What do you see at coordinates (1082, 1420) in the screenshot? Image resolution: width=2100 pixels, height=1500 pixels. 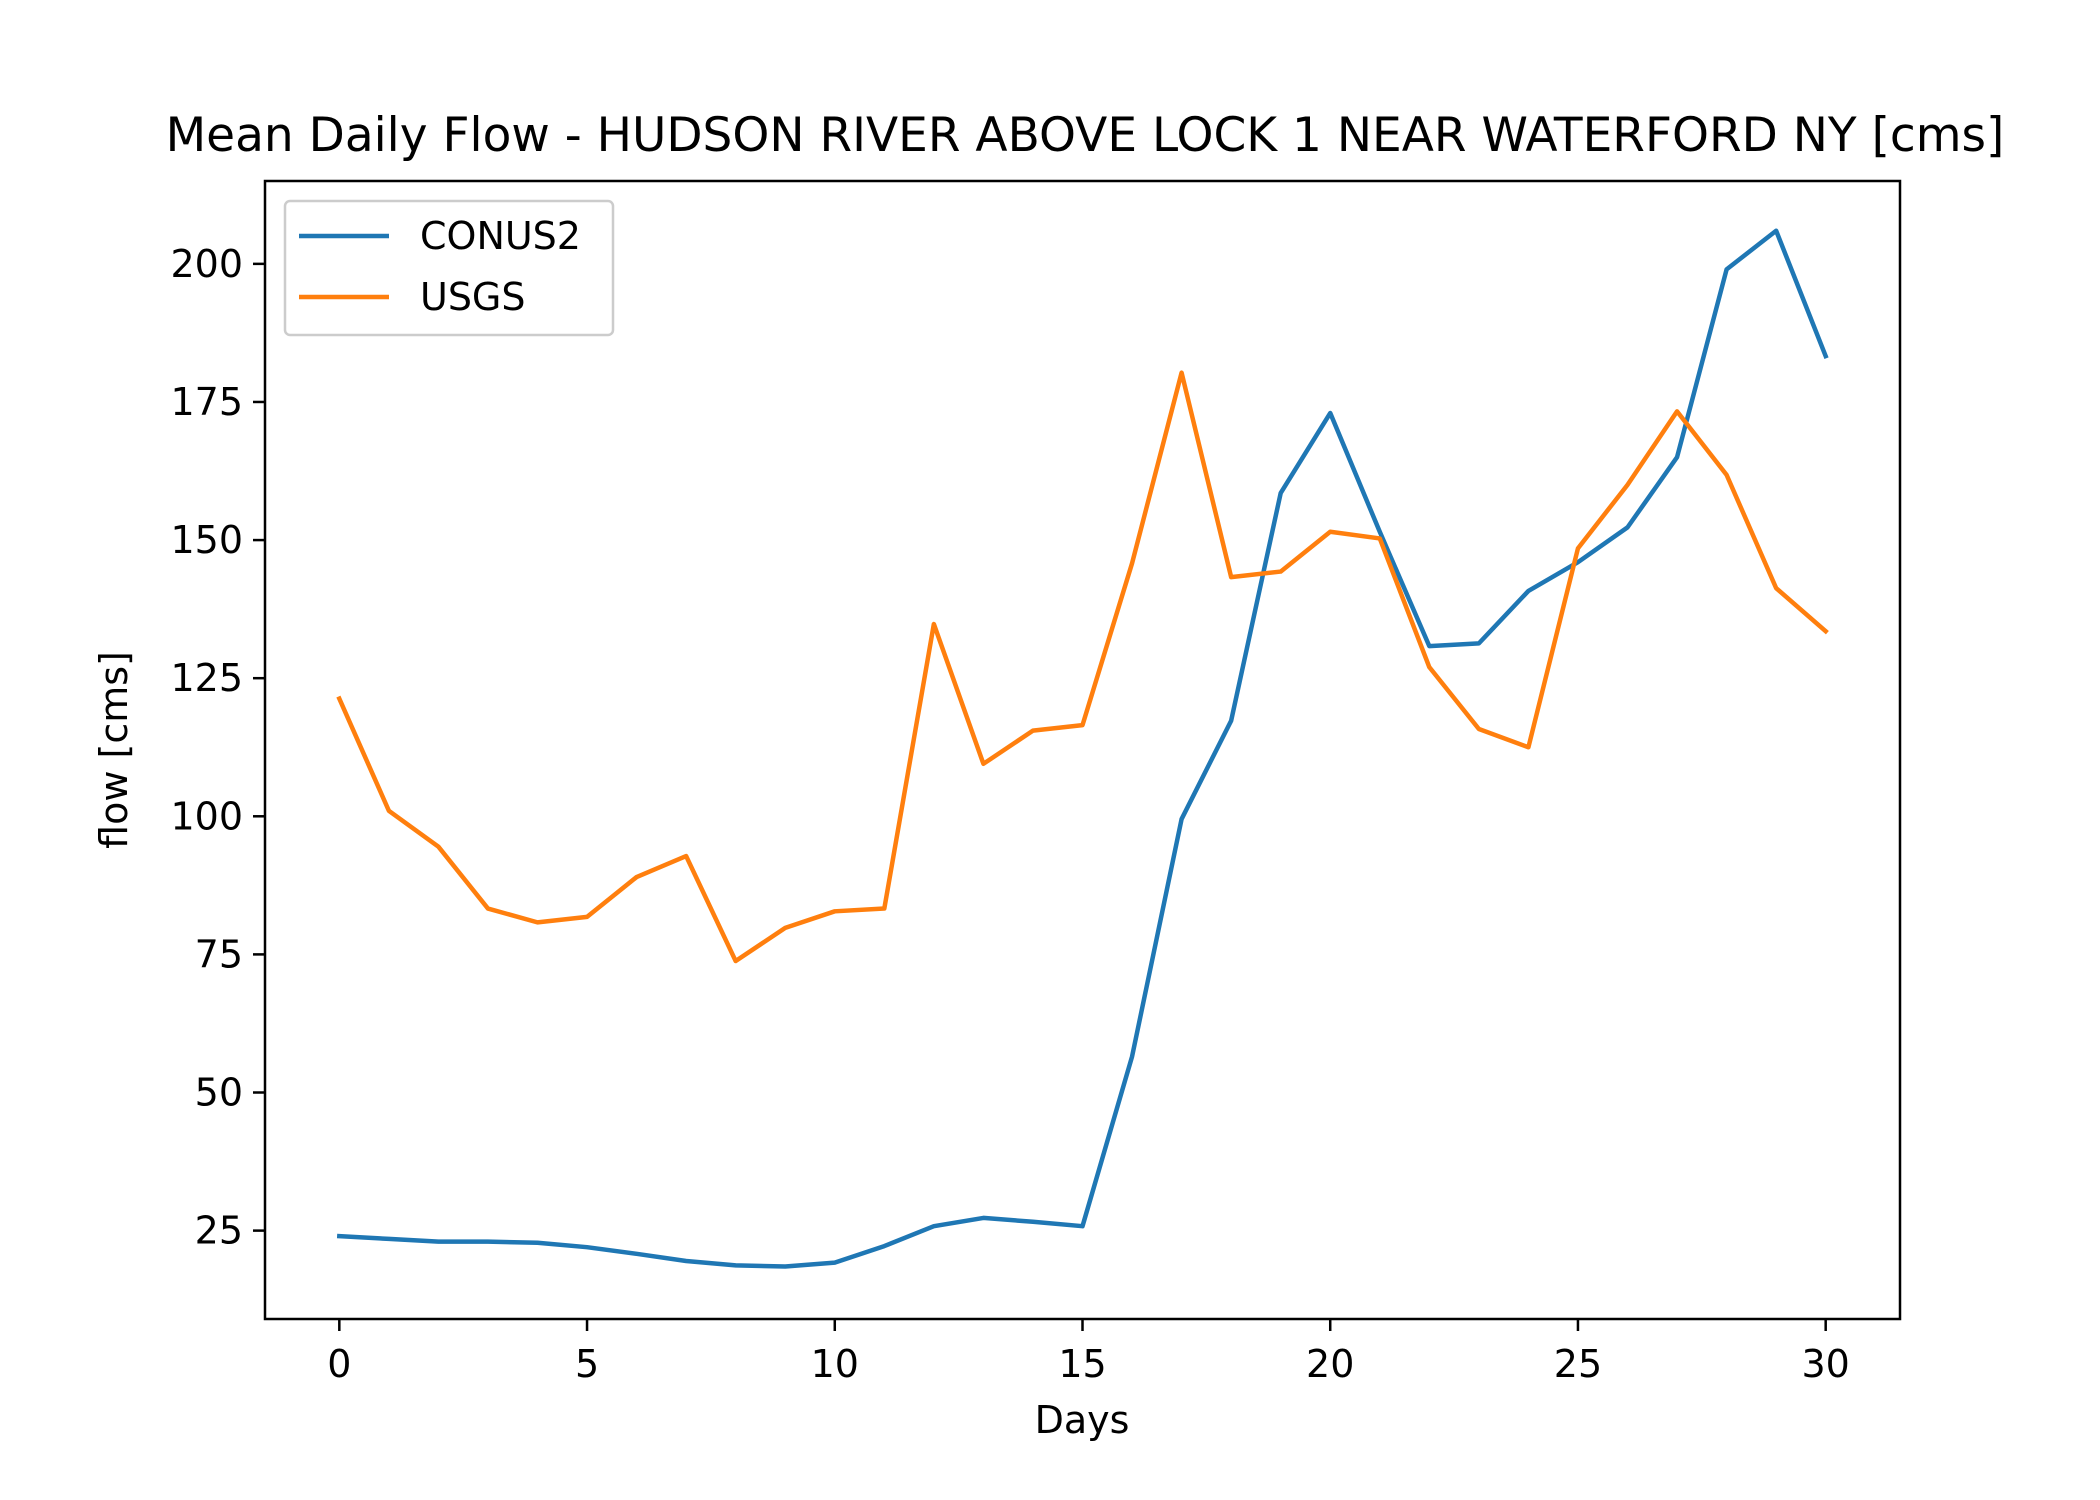 I see `x-axis-label: Days` at bounding box center [1082, 1420].